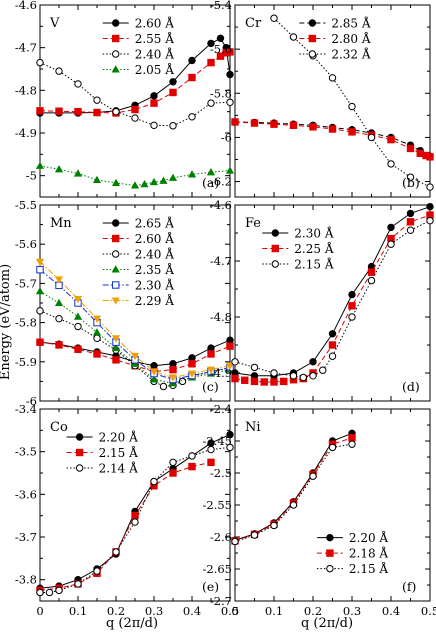 The width and height of the screenshot is (436, 633). What do you see at coordinates (26, 283) in the screenshot?
I see `y-tick-label: -5.7` at bounding box center [26, 283].